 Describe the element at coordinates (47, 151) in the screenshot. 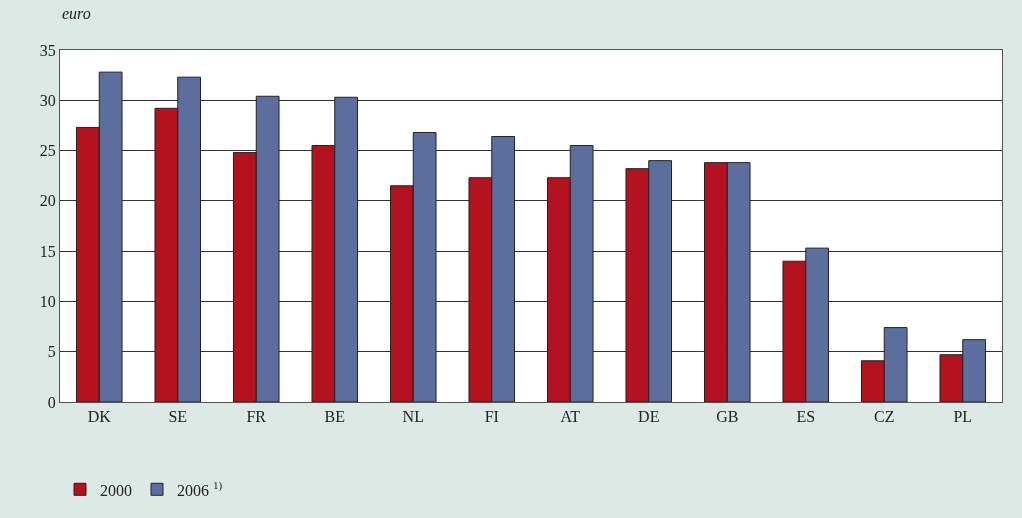

I see `y-tick-label: 25` at that location.